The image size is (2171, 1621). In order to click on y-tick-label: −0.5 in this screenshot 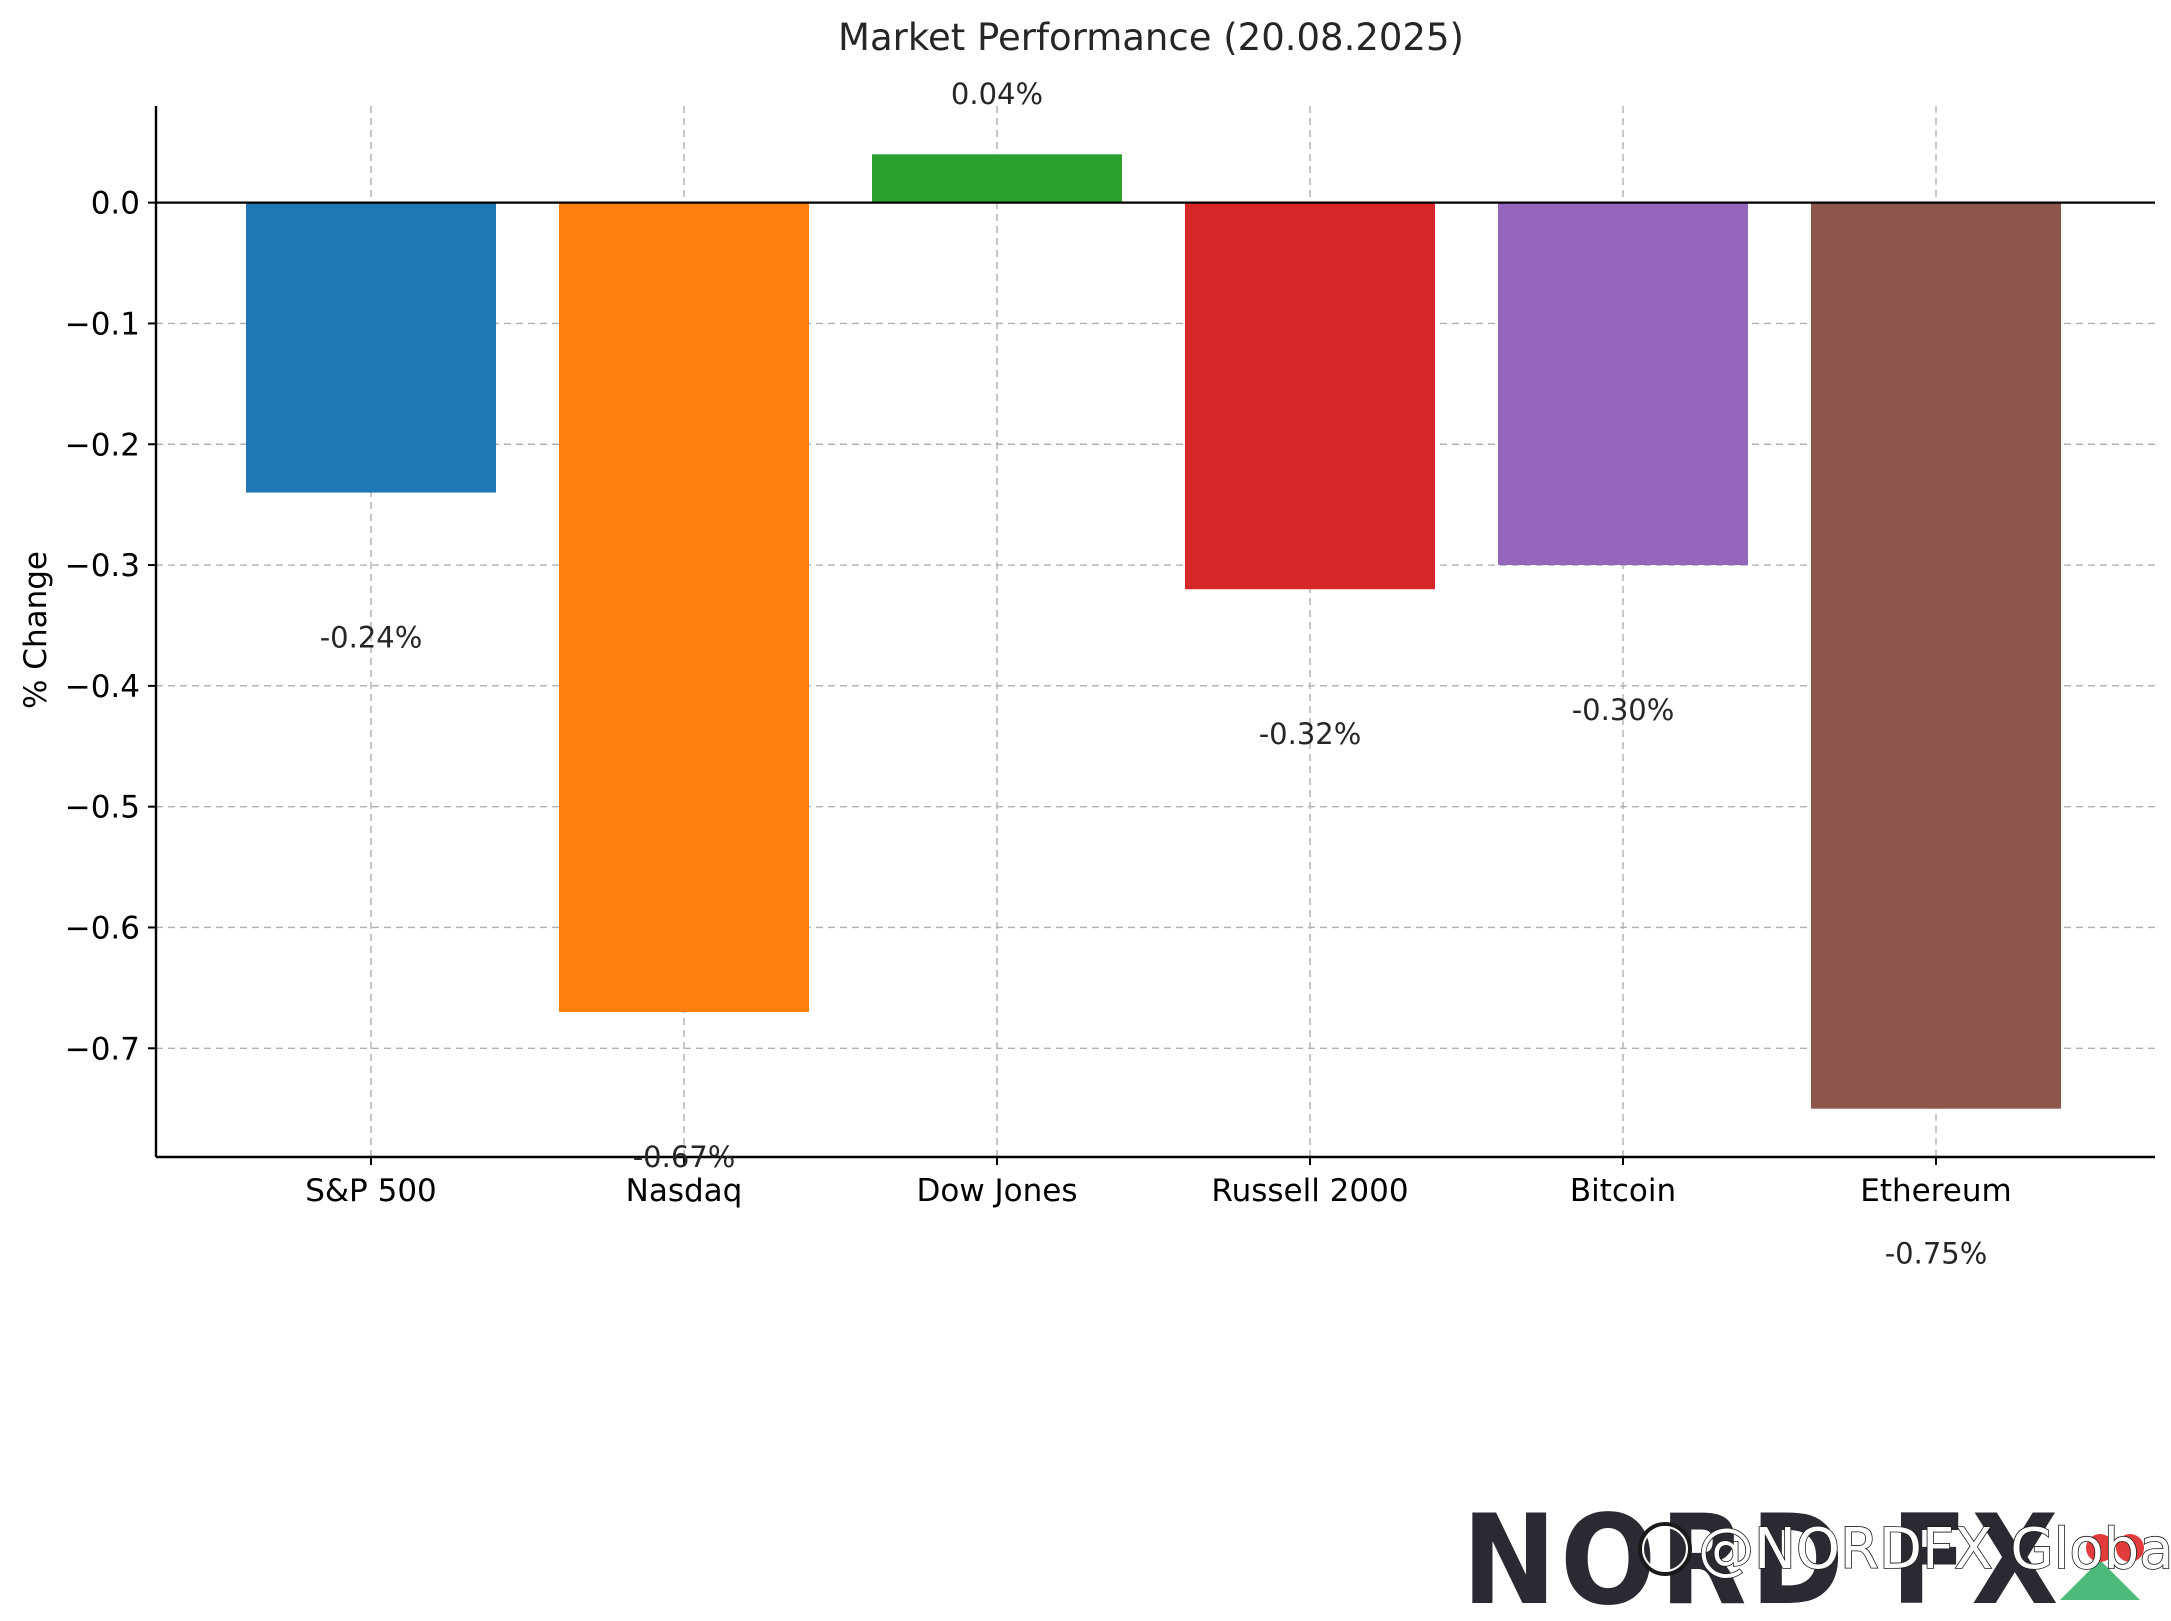, I will do `click(102, 808)`.